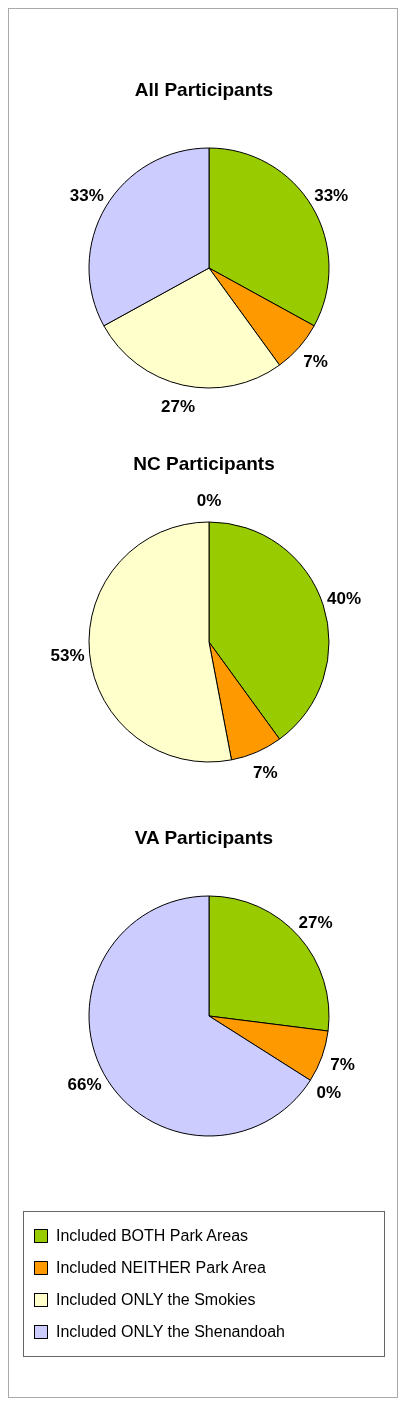 This screenshot has width=406, height=1412. I want to click on legend-label: Included BOTH Park Areas, so click(152, 1236).